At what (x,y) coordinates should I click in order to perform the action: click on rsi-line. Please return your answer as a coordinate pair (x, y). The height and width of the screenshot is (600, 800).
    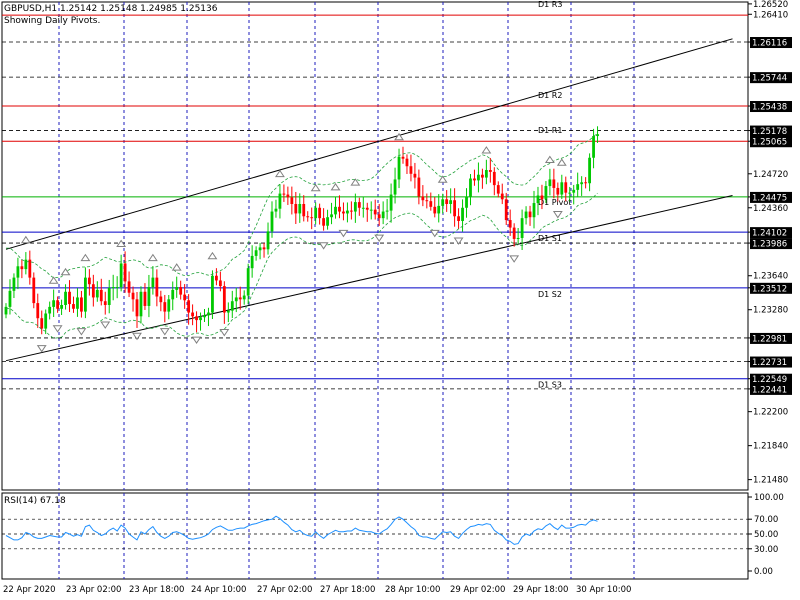
    Looking at the image, I should click on (301, 530).